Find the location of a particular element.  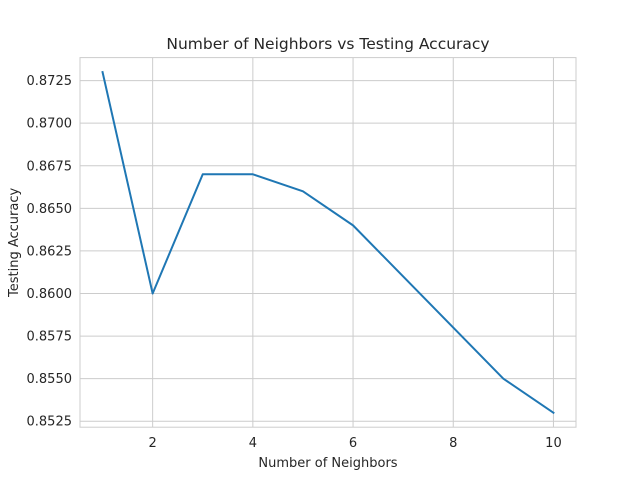

y-tick-label: 0.8625 is located at coordinates (50, 251).